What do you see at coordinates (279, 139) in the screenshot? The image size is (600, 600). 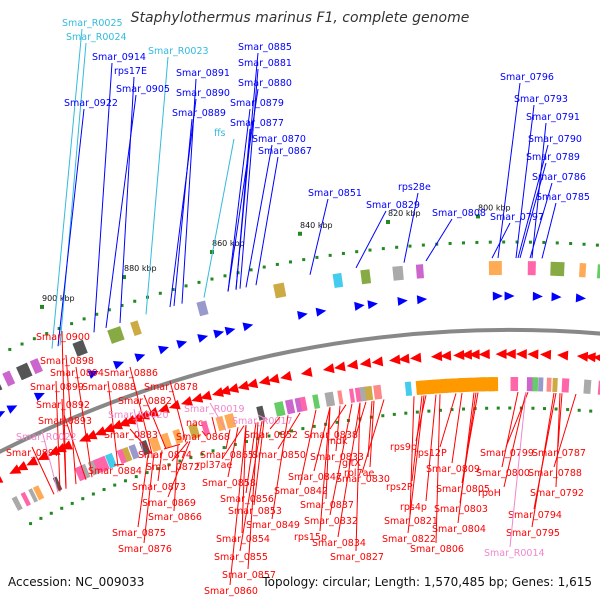 I see `gene-label: Smar_0870` at bounding box center [279, 139].